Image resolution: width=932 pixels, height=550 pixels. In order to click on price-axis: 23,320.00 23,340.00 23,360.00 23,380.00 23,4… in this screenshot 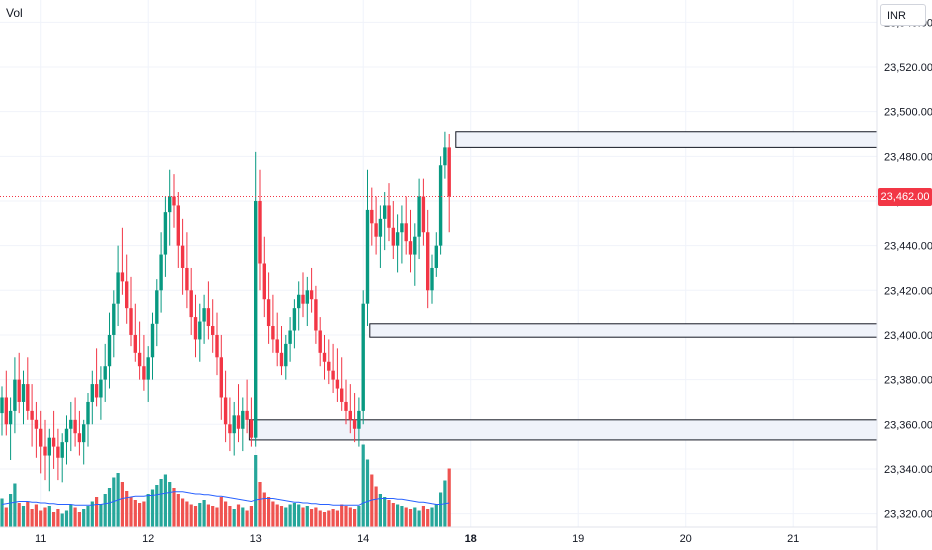, I will do `click(904, 275)`.